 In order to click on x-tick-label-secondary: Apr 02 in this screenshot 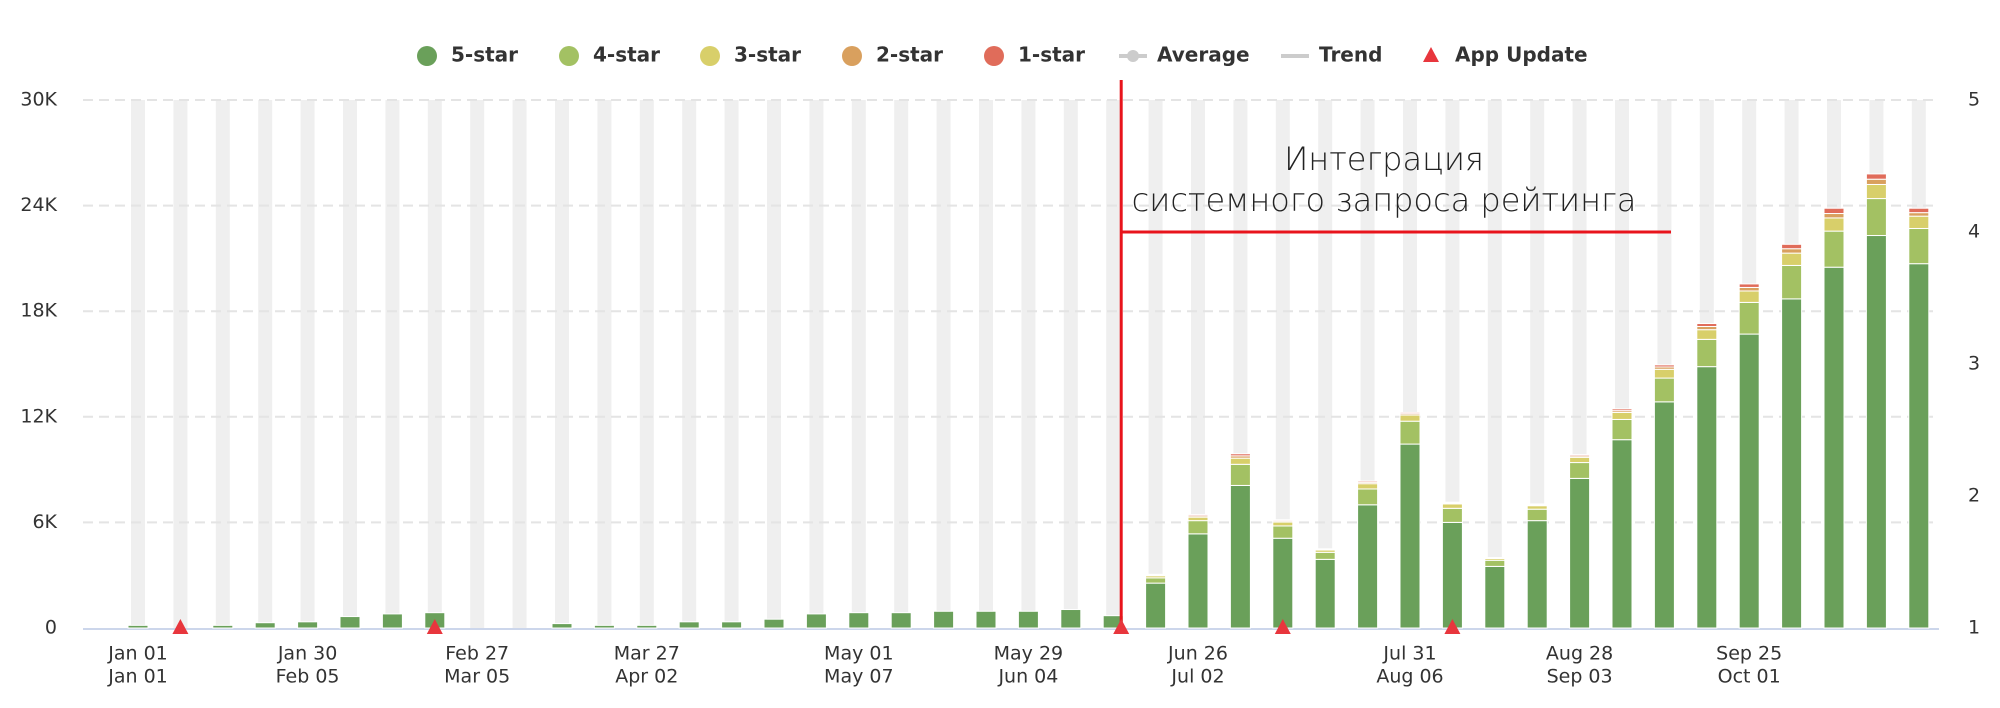, I will do `click(646, 677)`.